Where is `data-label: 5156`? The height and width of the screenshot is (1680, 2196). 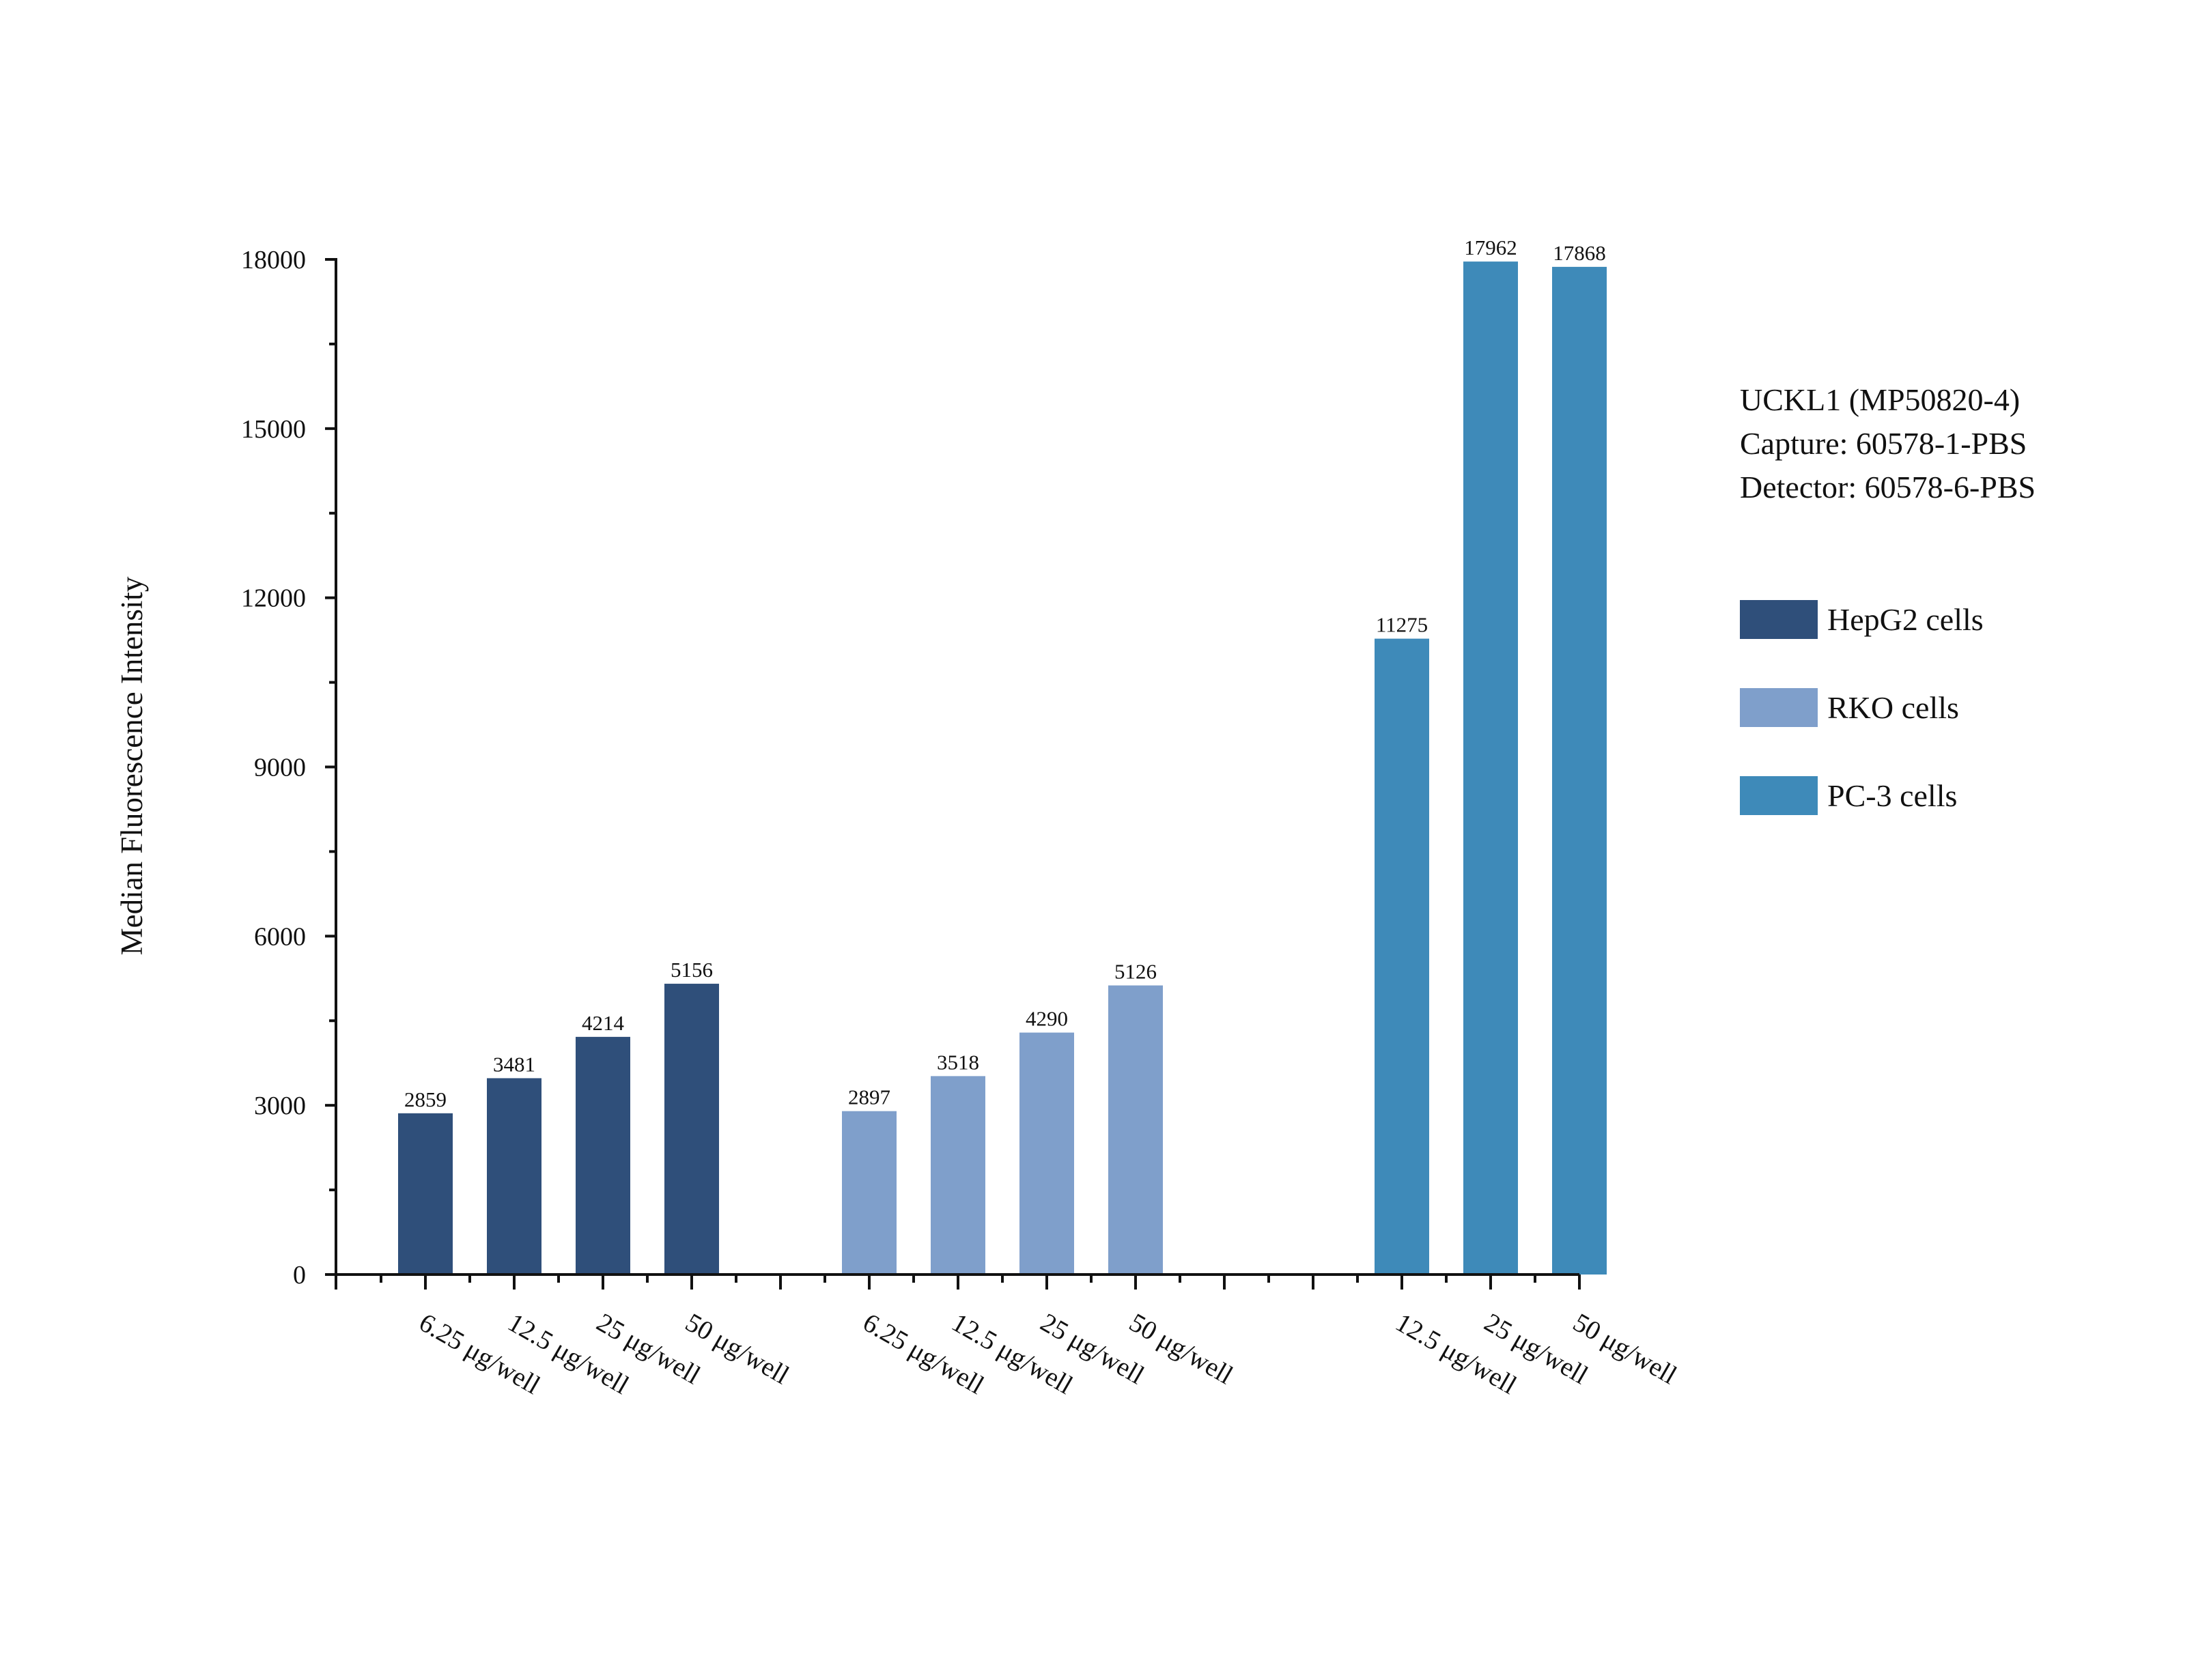 data-label: 5156 is located at coordinates (692, 970).